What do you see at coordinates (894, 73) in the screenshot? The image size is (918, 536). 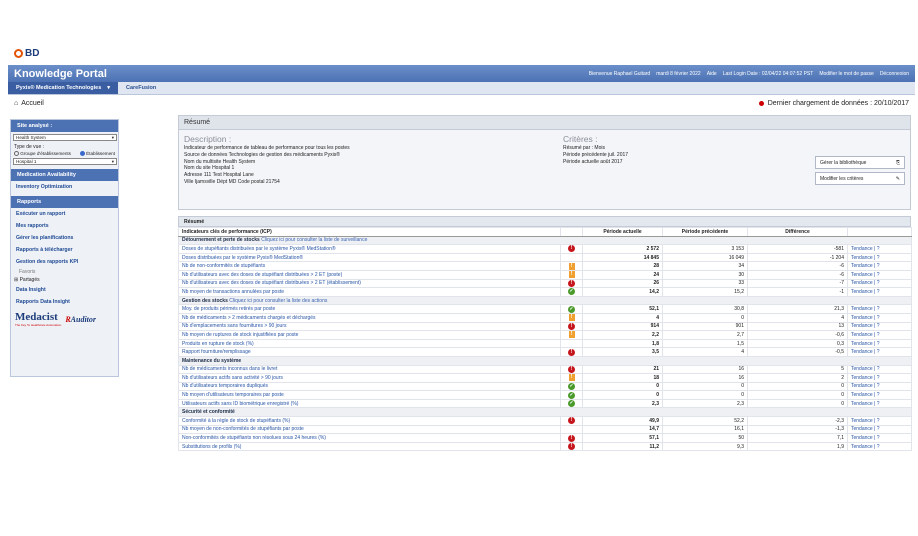 I see `logout-link: Déconnexion` at bounding box center [894, 73].